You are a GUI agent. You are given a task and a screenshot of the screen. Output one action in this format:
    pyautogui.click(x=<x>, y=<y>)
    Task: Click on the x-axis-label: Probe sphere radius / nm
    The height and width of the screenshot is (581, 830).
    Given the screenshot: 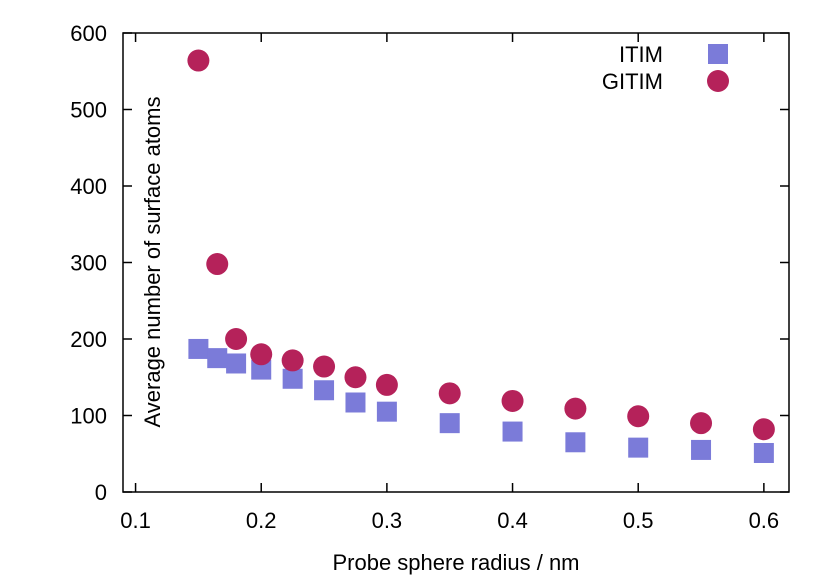 What is the action you would take?
    pyautogui.click(x=455, y=562)
    